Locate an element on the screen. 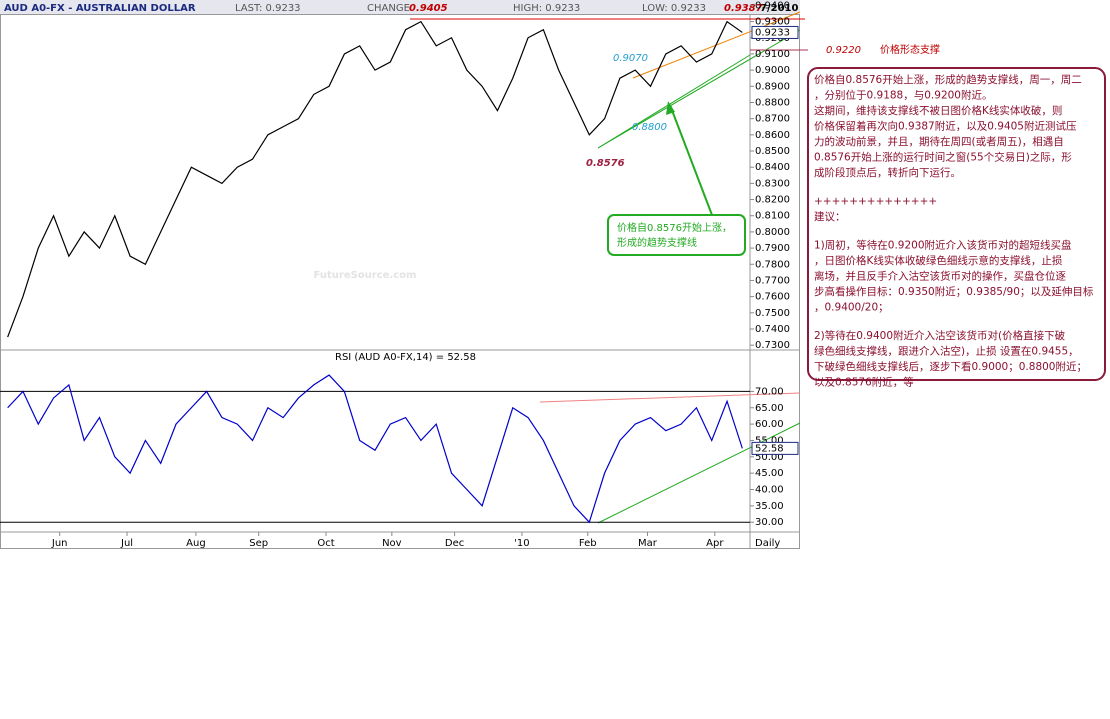 The image size is (1110, 719). annotation: 0.9387 is located at coordinates (743, 8).